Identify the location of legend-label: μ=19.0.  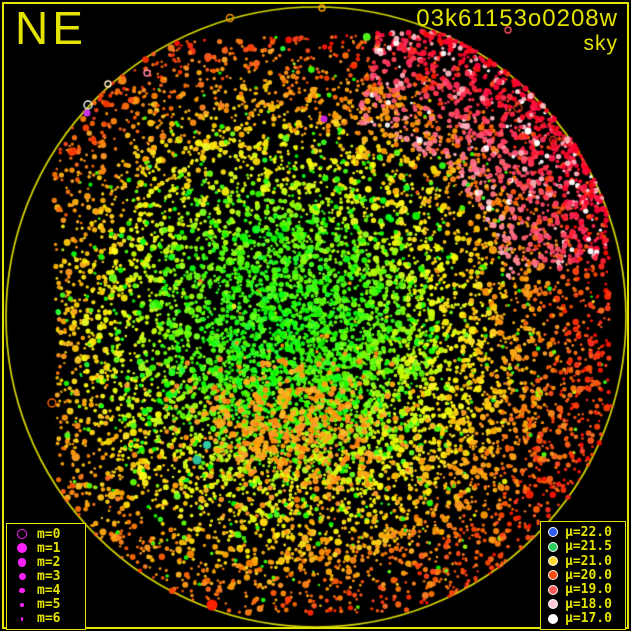
(588, 590).